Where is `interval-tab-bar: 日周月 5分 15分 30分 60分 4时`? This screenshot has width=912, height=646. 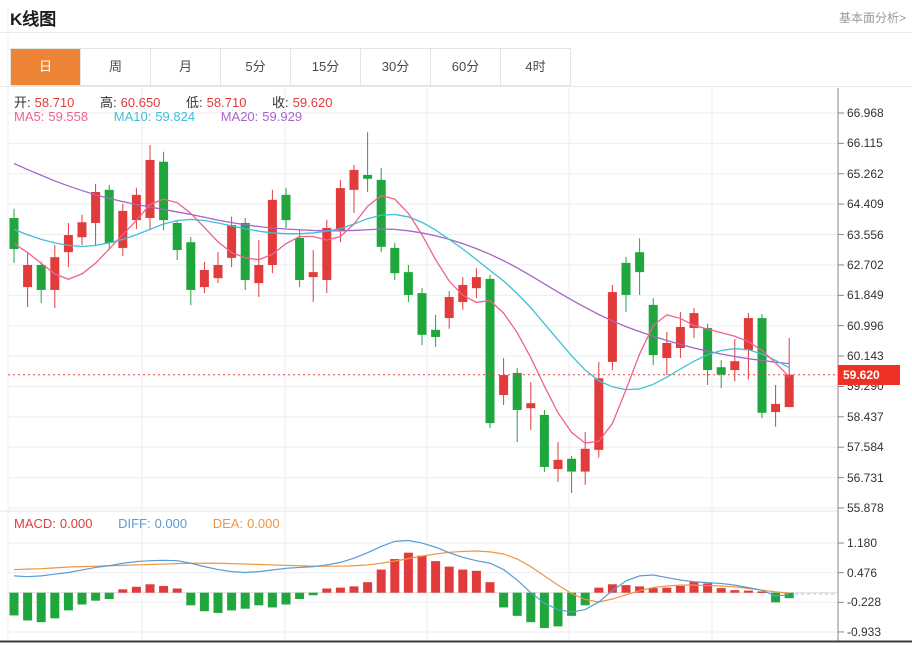
interval-tab-bar: 日周月 5分 15分 30分 60分 4时 is located at coordinates (290, 67).